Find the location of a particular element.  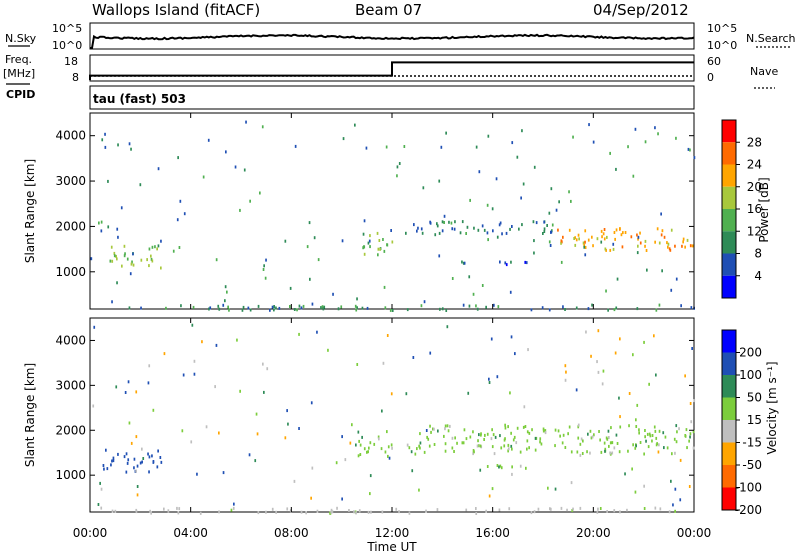

colorbar-tick-label: 15 is located at coordinates (754, 420).